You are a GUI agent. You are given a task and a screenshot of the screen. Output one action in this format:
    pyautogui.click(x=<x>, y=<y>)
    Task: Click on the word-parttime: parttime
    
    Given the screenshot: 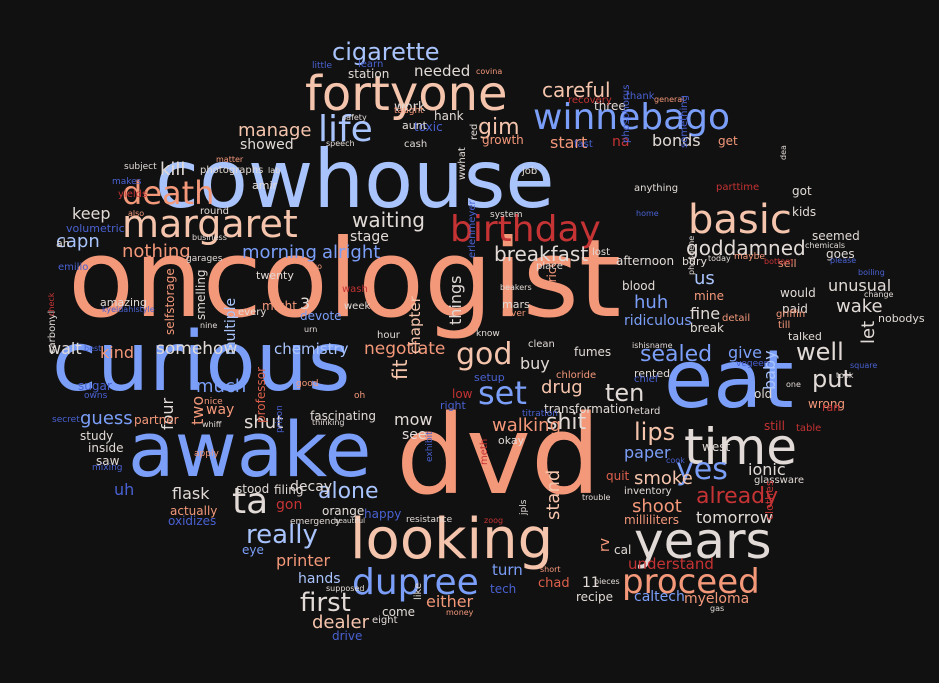 What is the action you would take?
    pyautogui.click(x=738, y=187)
    